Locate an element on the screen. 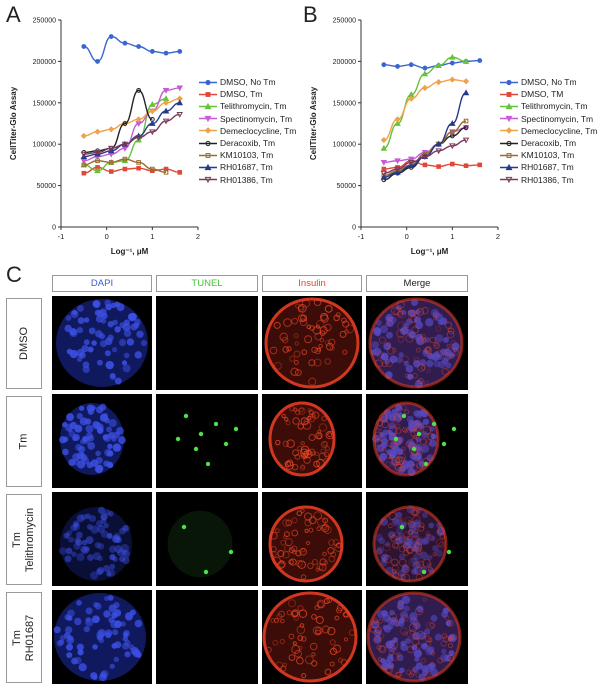  chart-a-legend-entry: Deracoxib, Tm is located at coordinates (247, 143).